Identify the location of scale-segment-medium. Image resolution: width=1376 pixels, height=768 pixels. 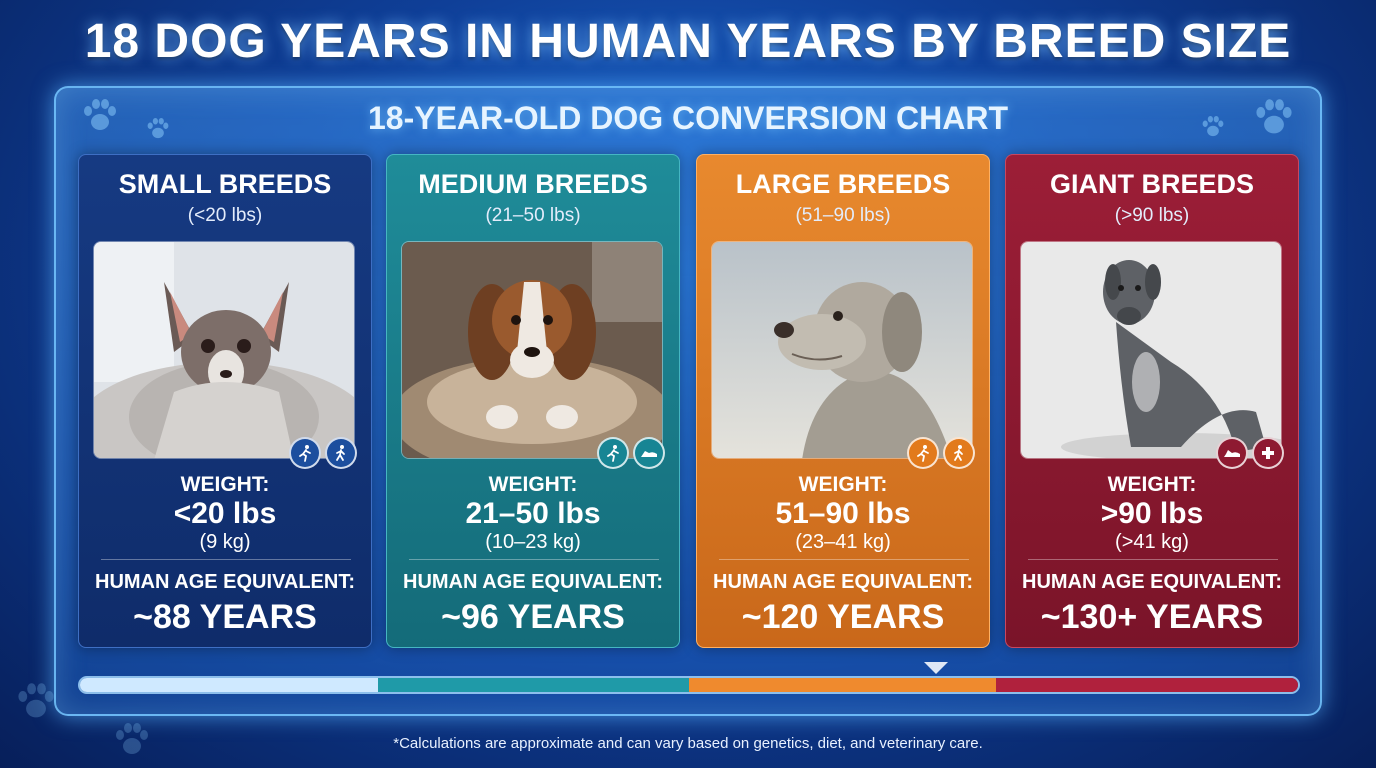
(533, 685).